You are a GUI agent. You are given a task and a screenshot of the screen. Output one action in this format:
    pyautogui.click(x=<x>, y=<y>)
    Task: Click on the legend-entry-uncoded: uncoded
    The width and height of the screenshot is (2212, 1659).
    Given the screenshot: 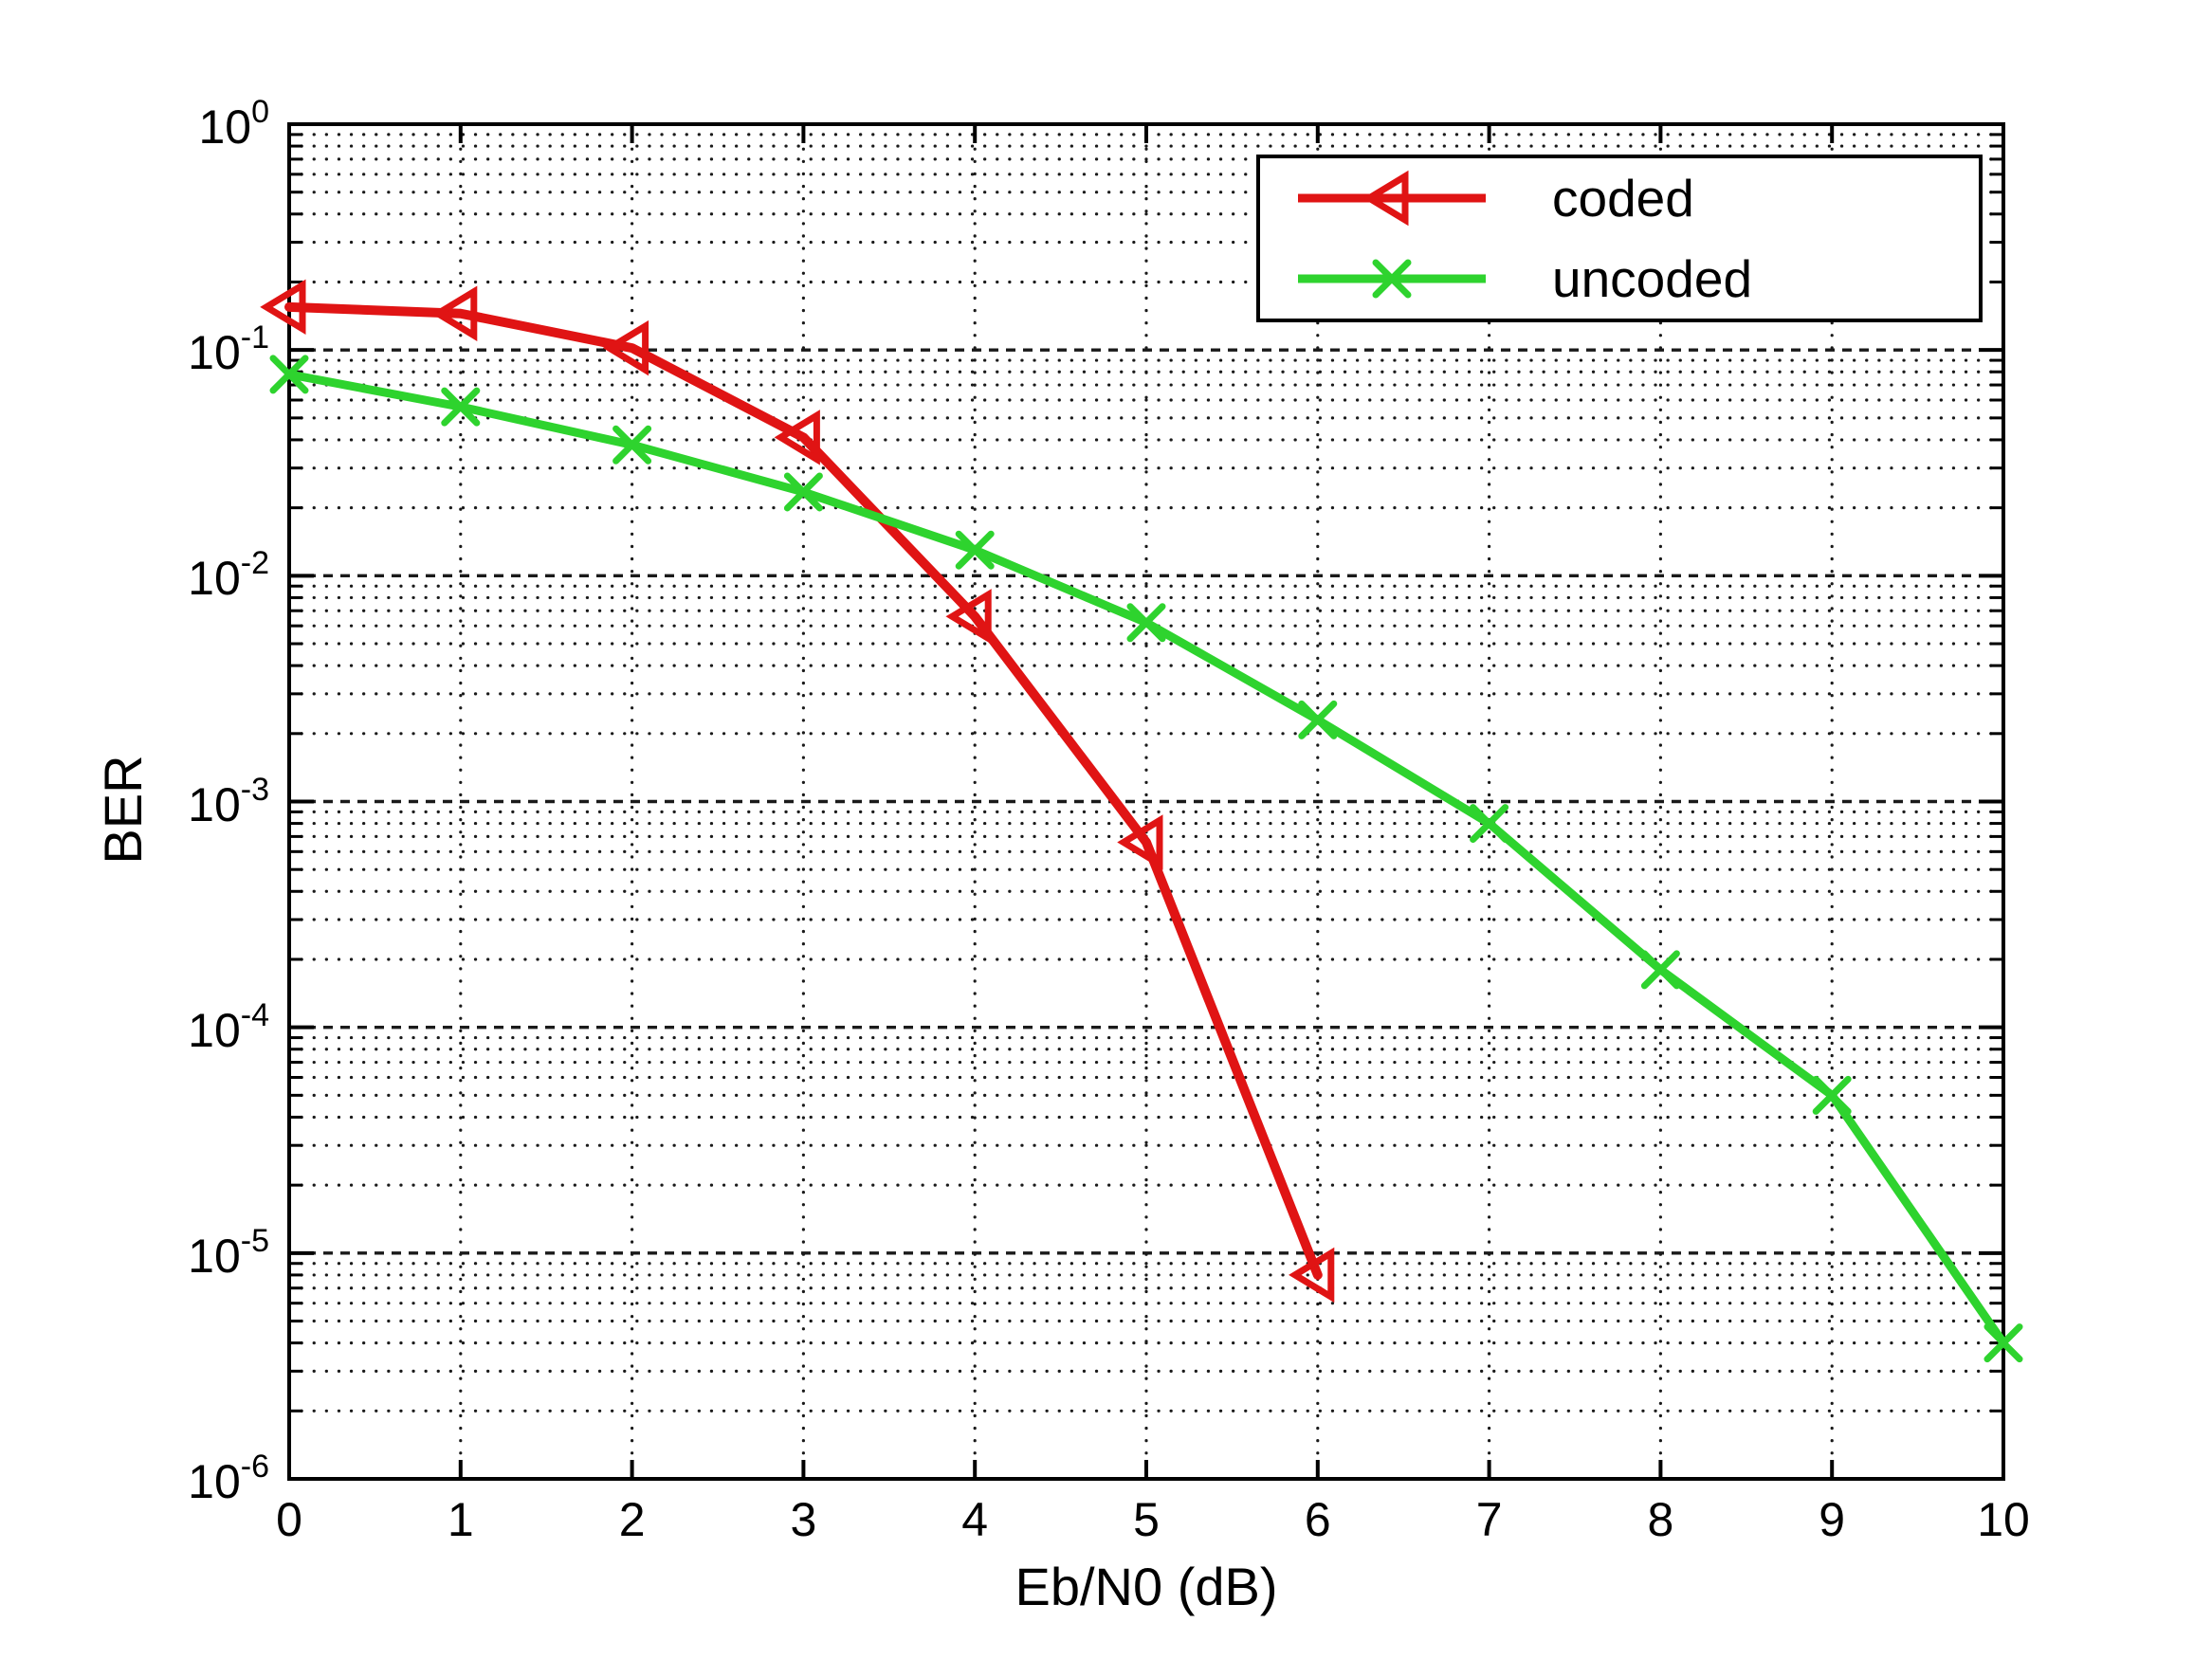 What is the action you would take?
    pyautogui.click(x=1619, y=279)
    